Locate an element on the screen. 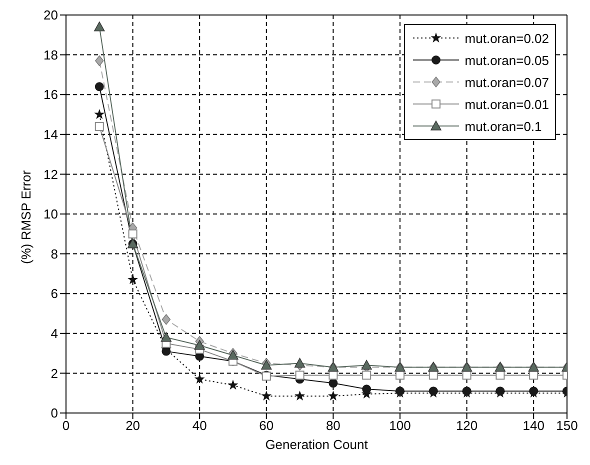  legend-label: mut.oran=0.01 is located at coordinates (506, 104).